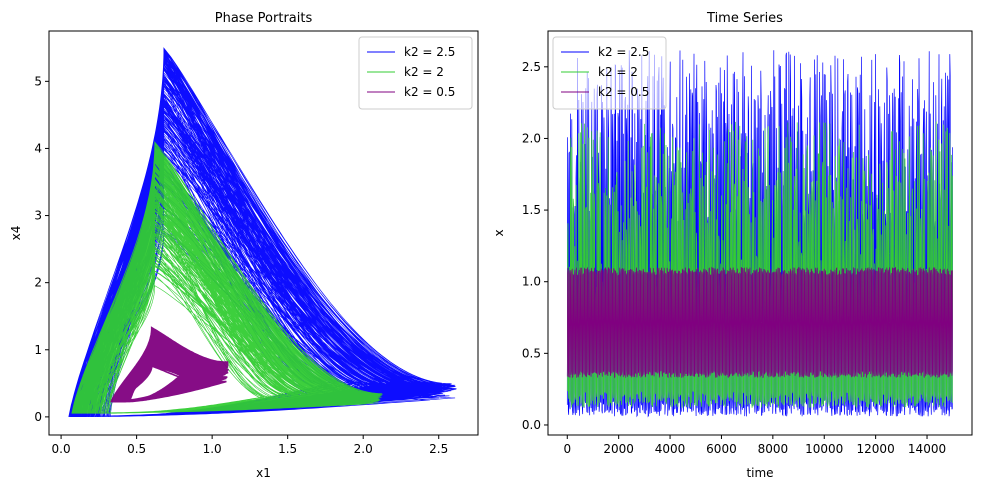 The width and height of the screenshot is (983, 490). I want to click on x-tick-label: 2.5, so click(438, 449).